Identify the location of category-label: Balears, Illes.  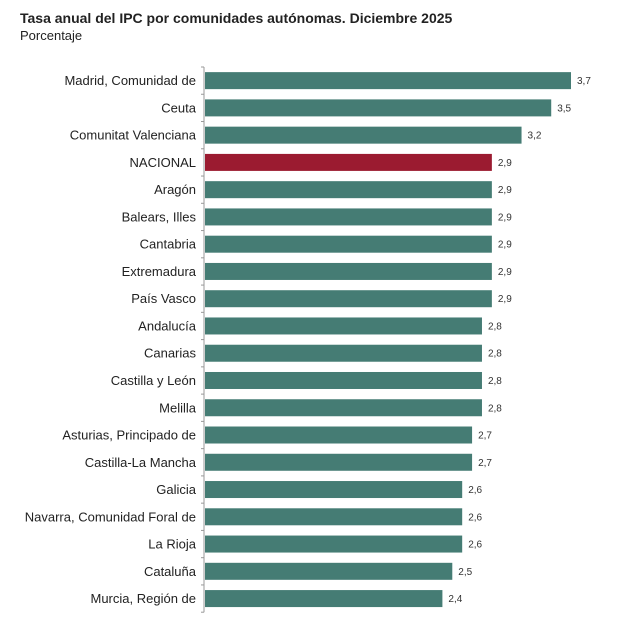
(159, 216).